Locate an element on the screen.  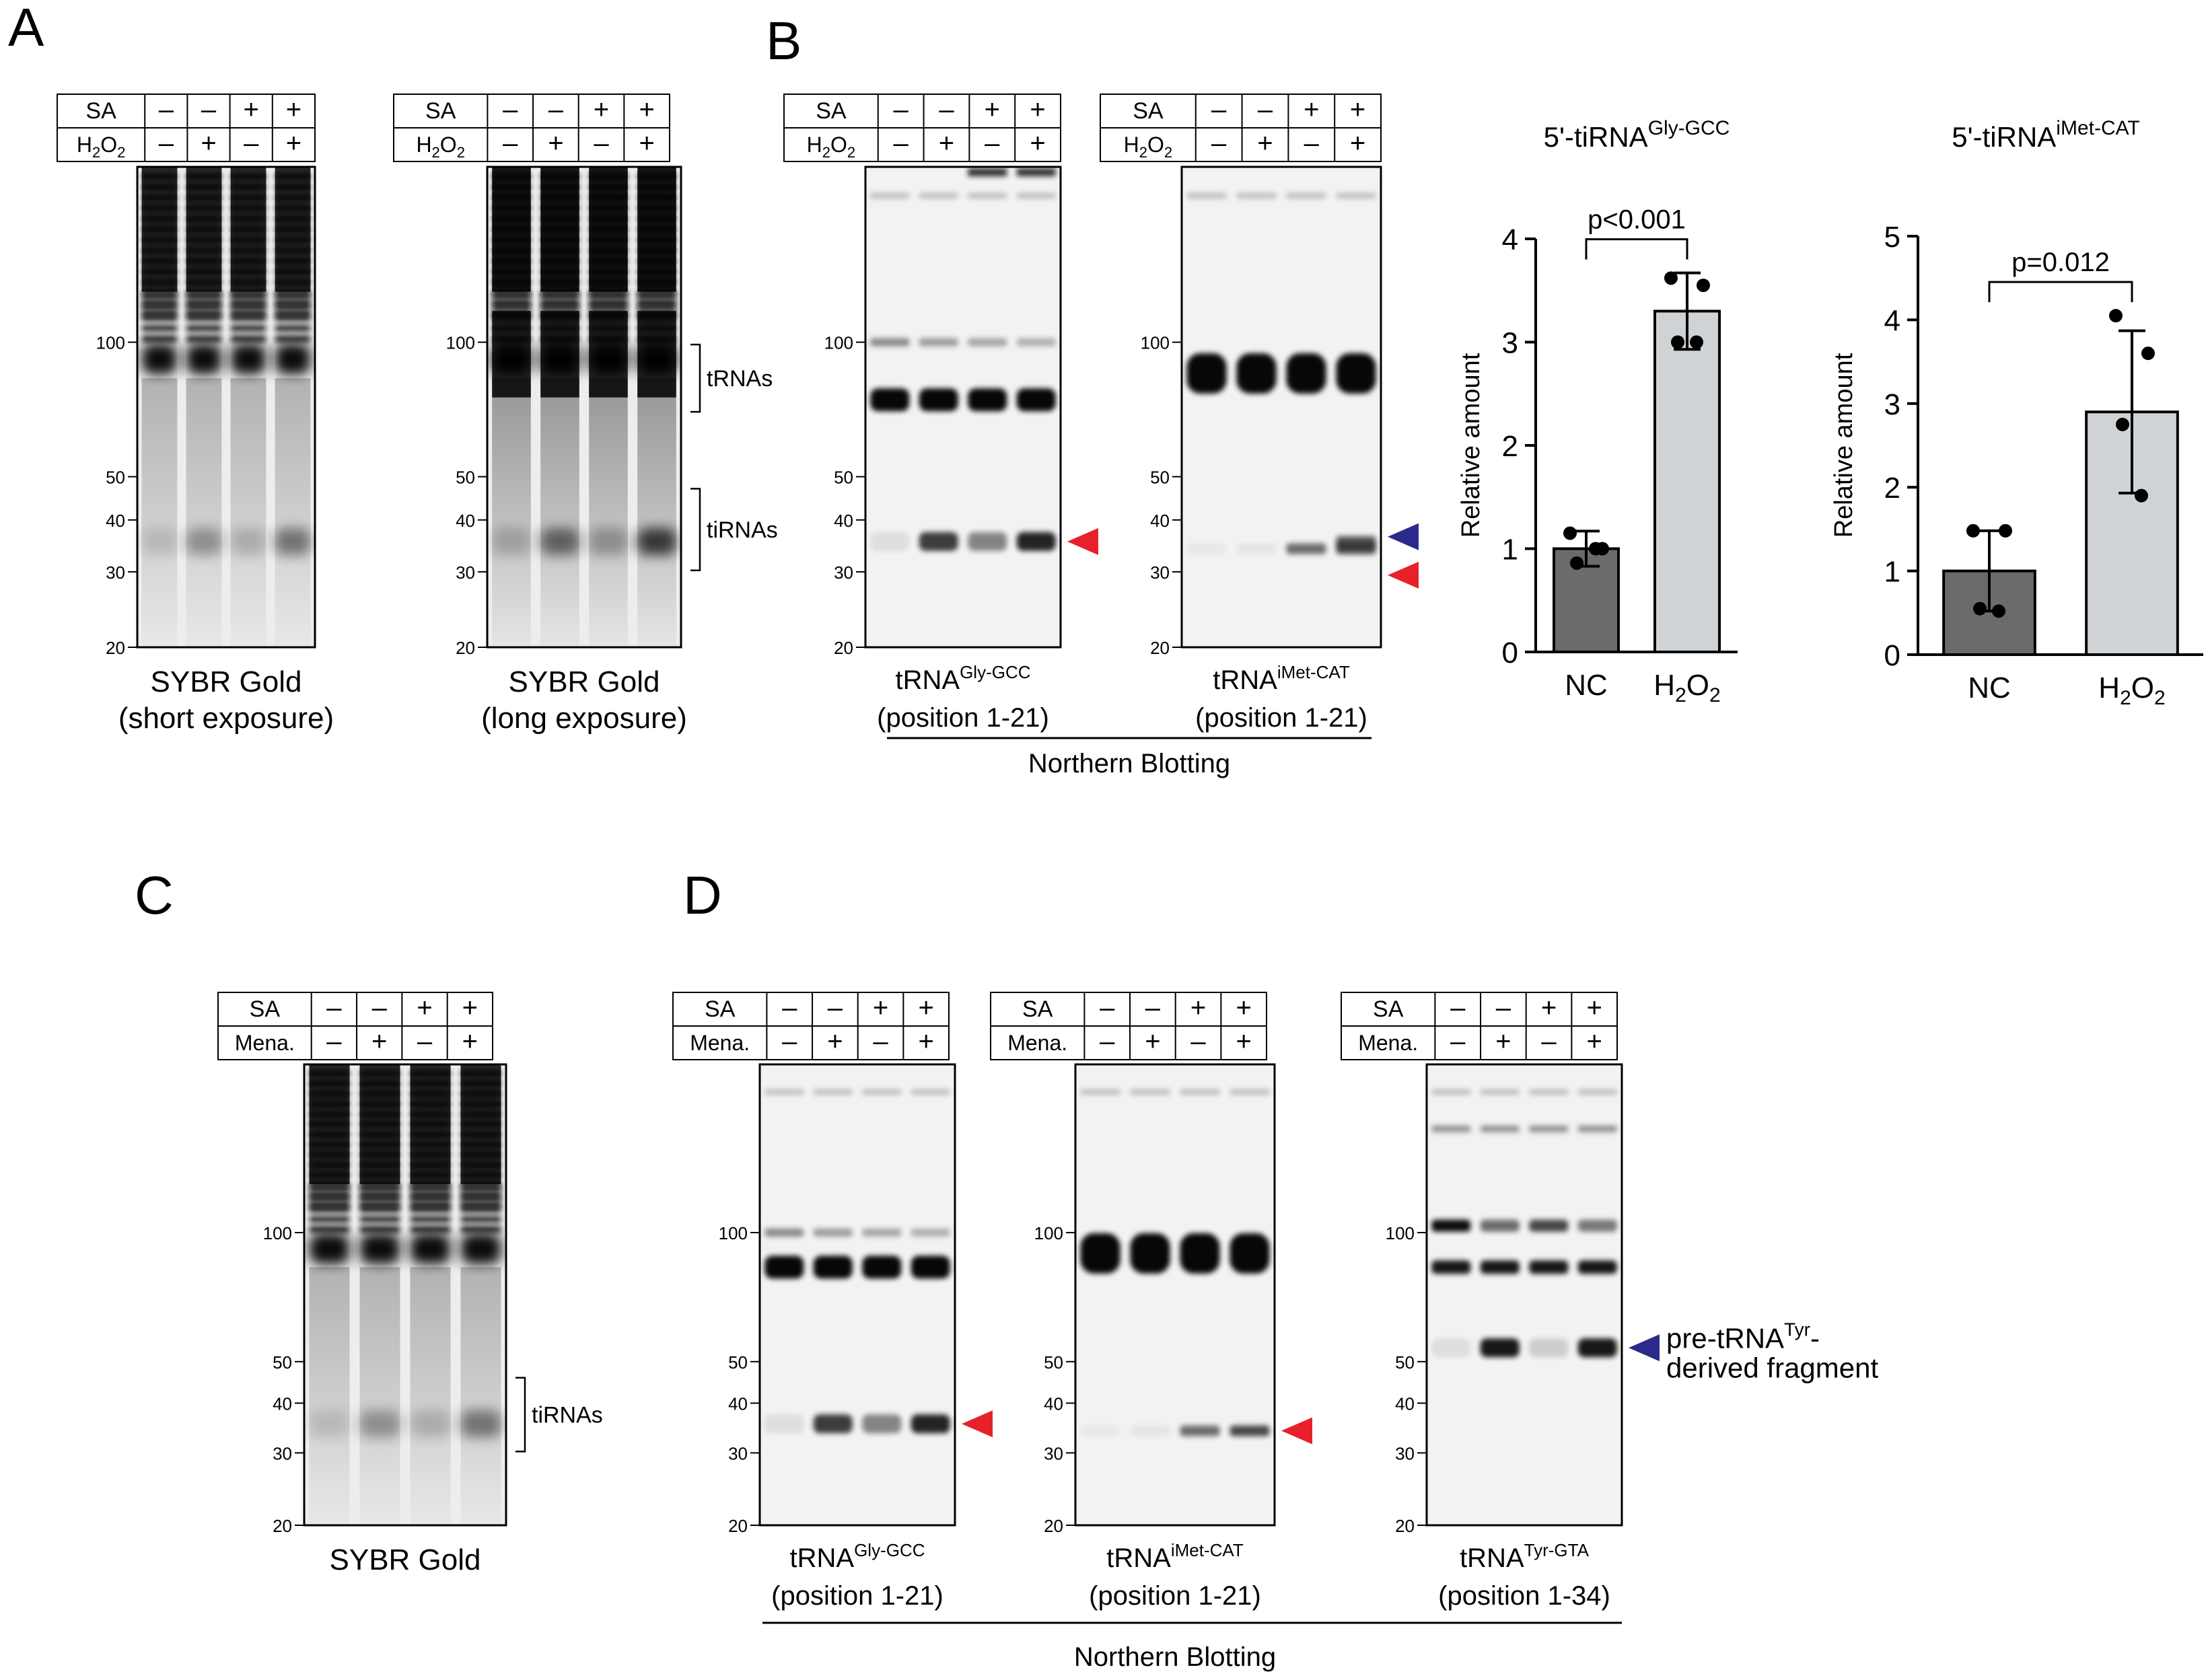
probe-superscript: Gly-GCC is located at coordinates (889, 1550).